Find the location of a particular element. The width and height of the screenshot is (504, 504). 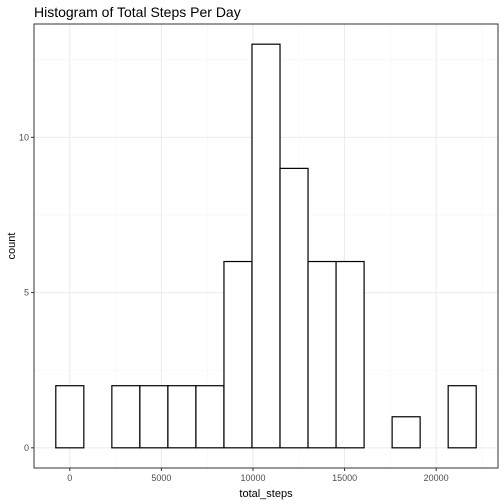

x-tick-label: 10000 is located at coordinates (252, 478).